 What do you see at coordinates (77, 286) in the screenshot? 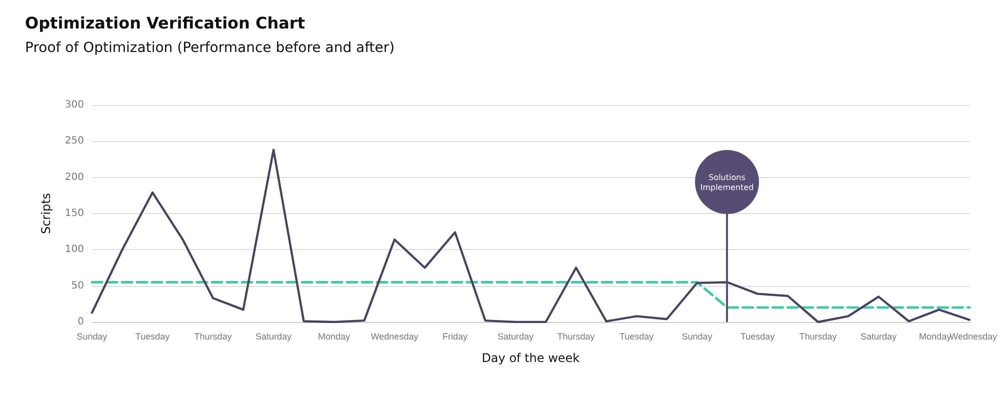
I see `y-tick-label: 50` at bounding box center [77, 286].